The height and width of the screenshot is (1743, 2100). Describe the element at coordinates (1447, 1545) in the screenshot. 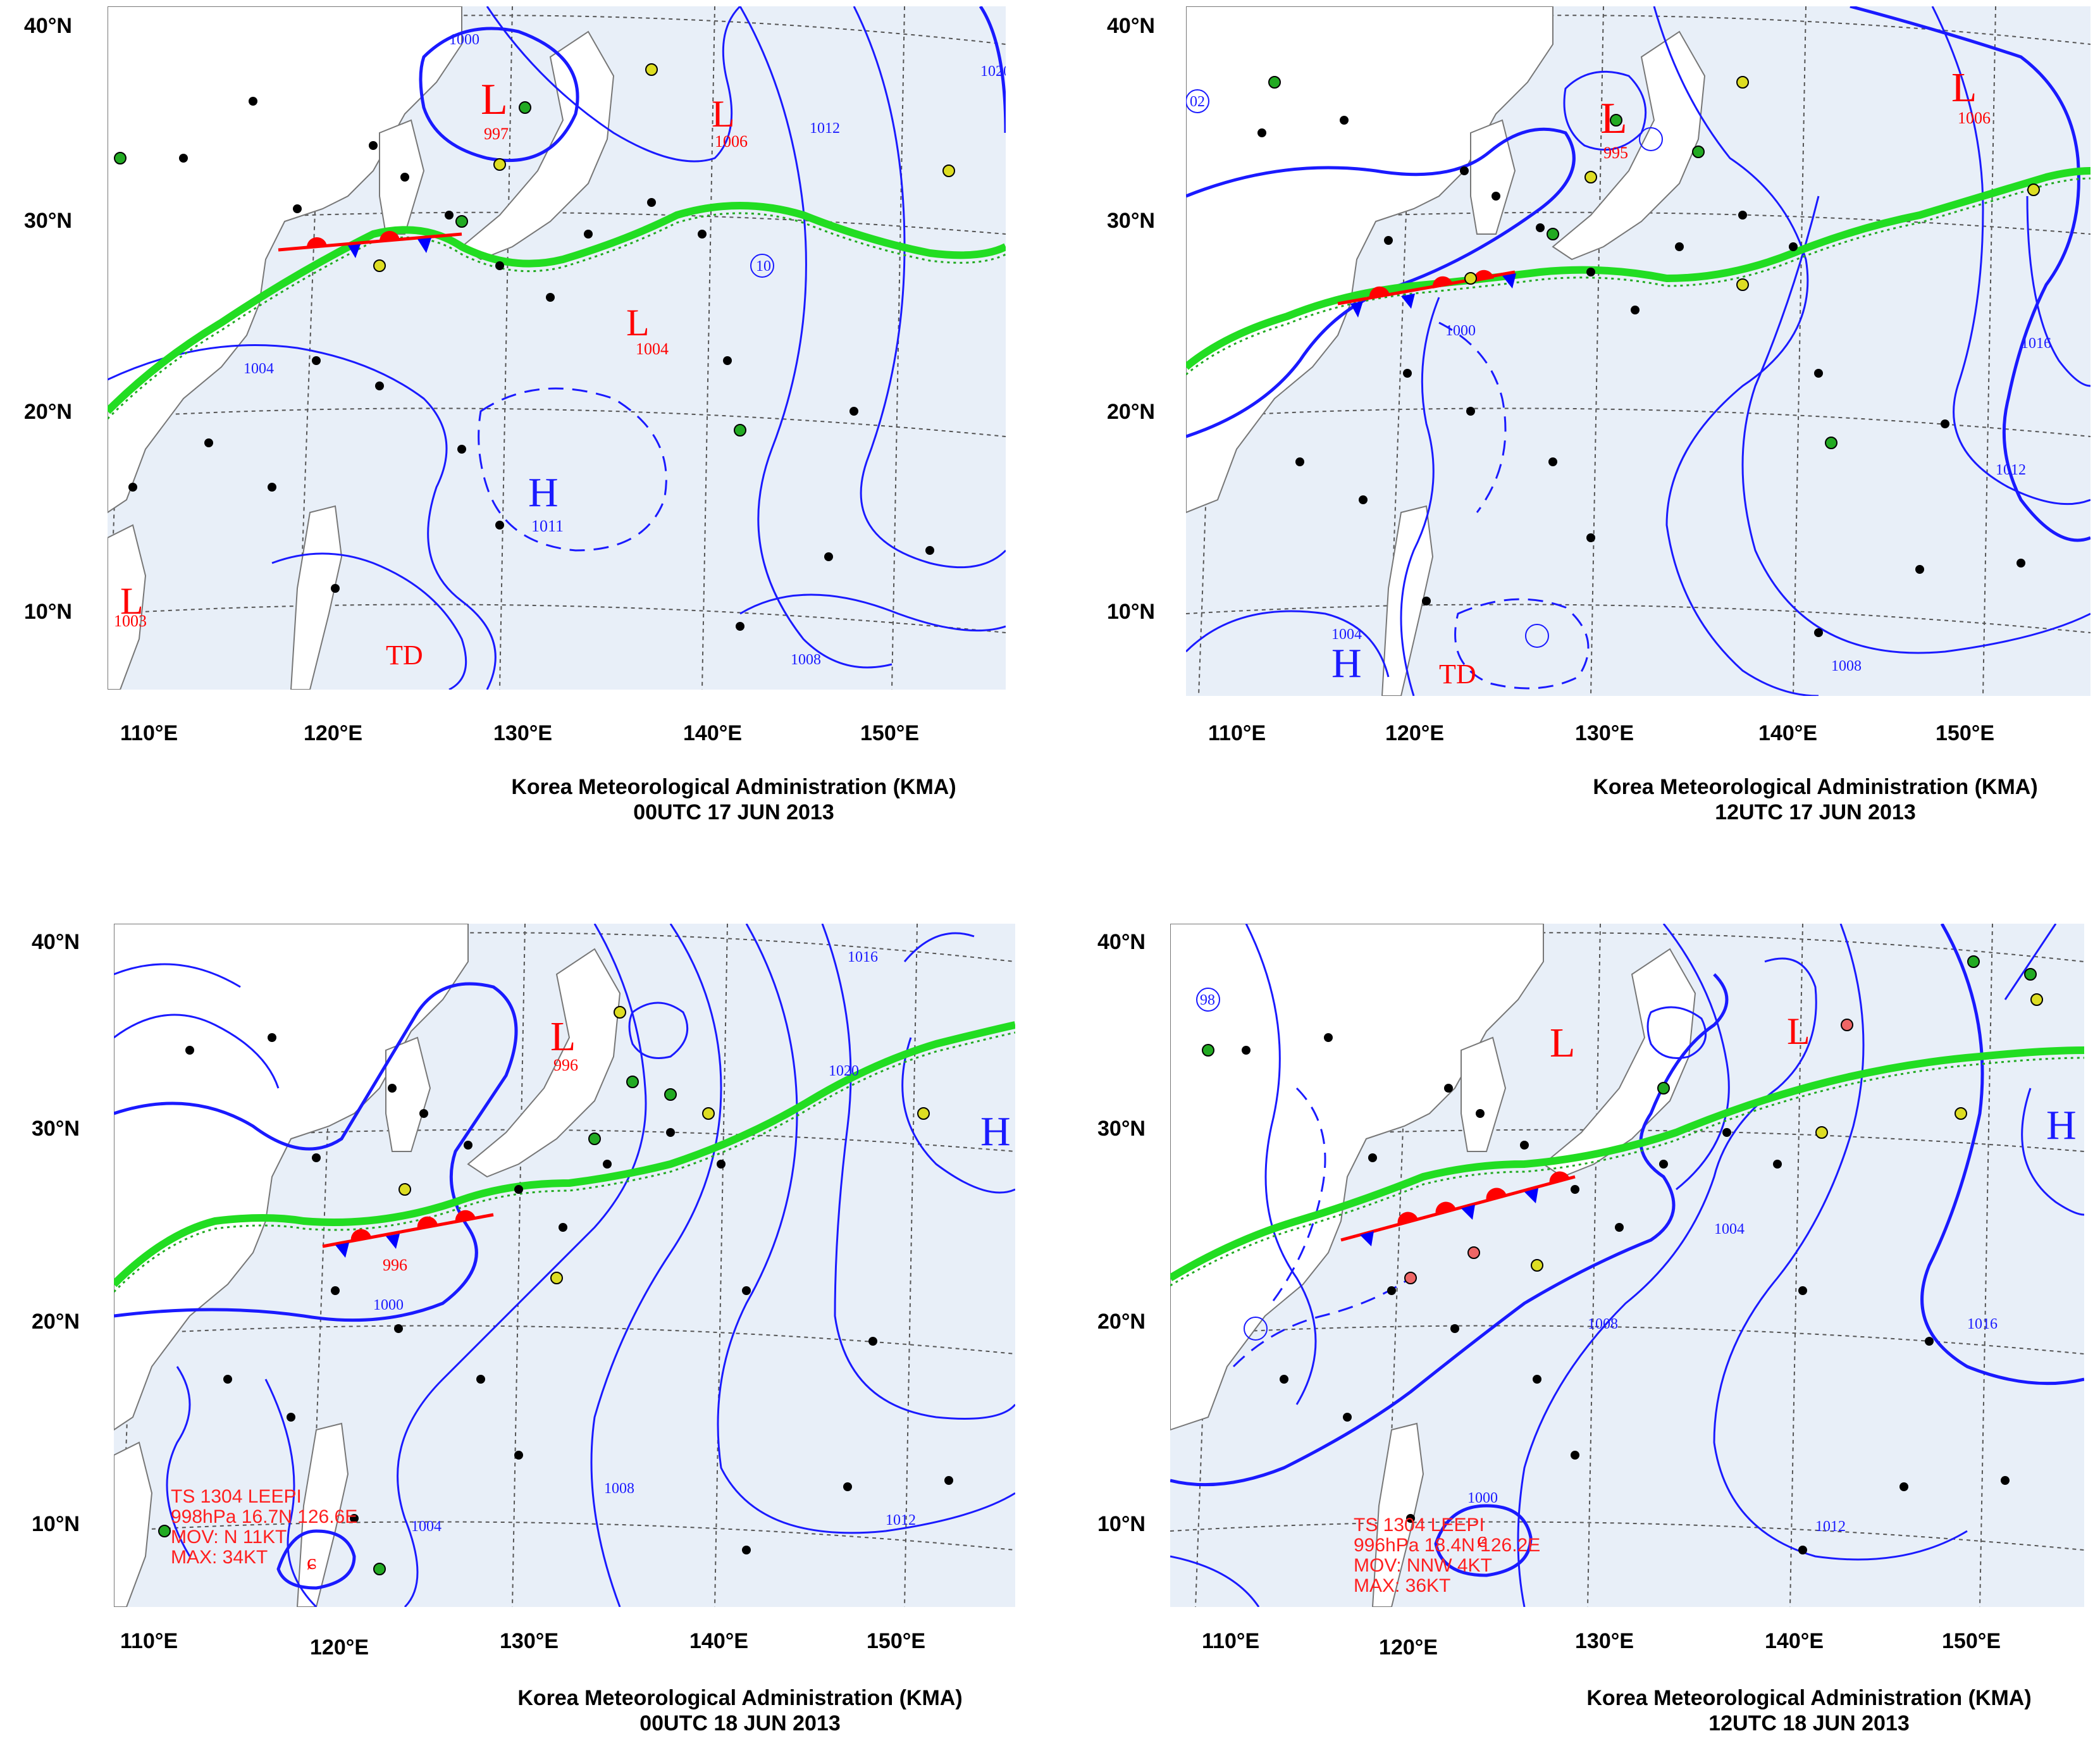

I see `storm-pressure-position: 996hPa 18.4N 126.2E` at that location.